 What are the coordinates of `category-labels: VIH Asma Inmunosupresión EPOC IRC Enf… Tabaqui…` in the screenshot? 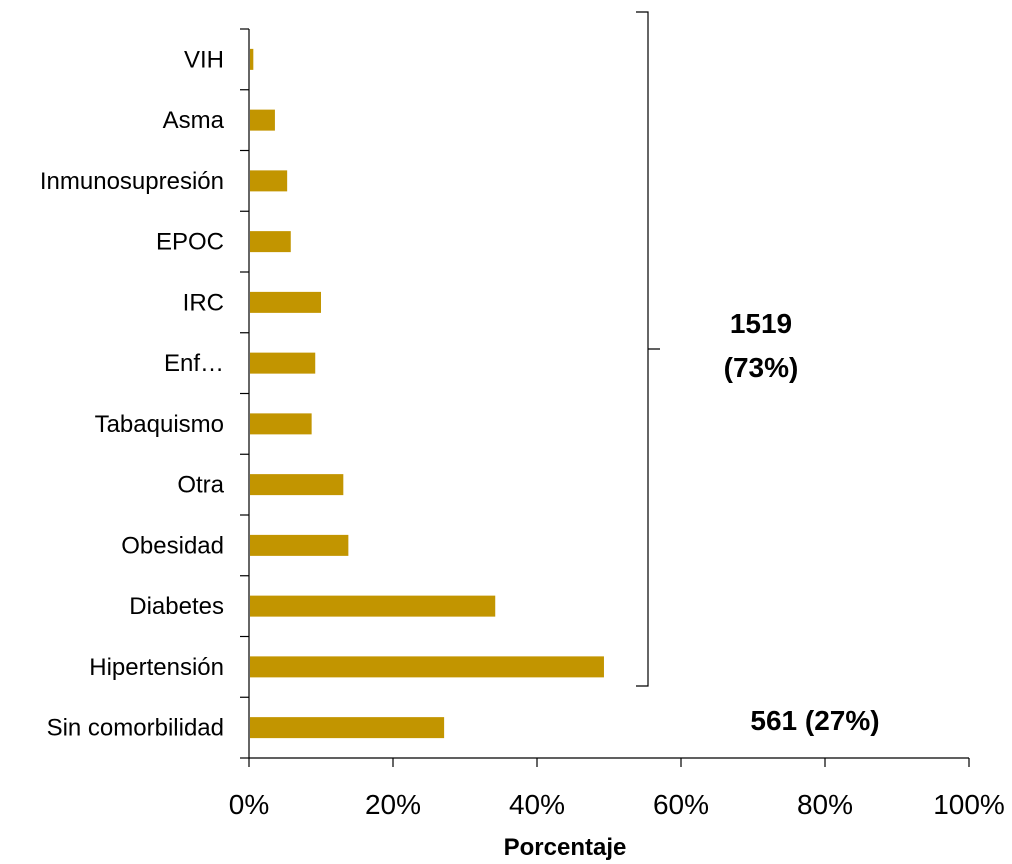 It's located at (132, 393).